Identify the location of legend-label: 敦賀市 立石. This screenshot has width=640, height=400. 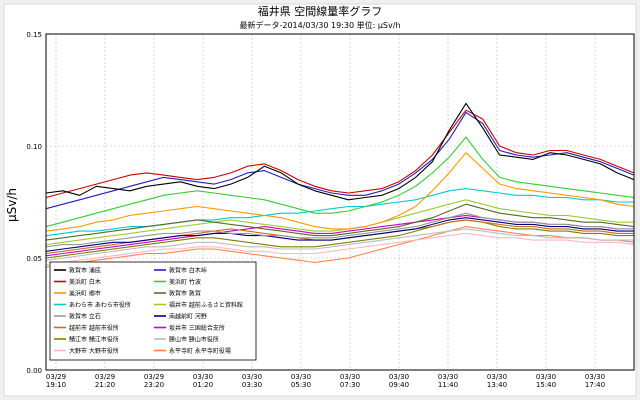
(85, 317).